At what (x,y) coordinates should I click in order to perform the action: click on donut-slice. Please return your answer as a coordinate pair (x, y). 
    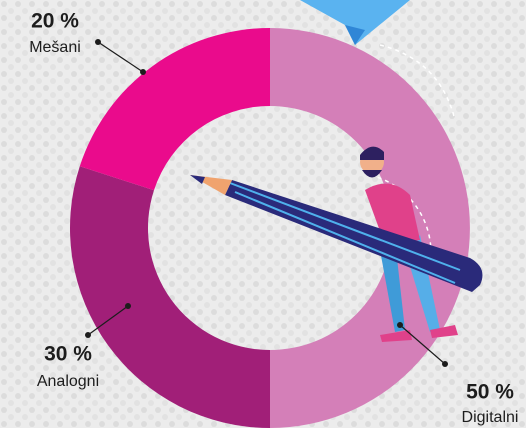
    Looking at the image, I should click on (174, 109).